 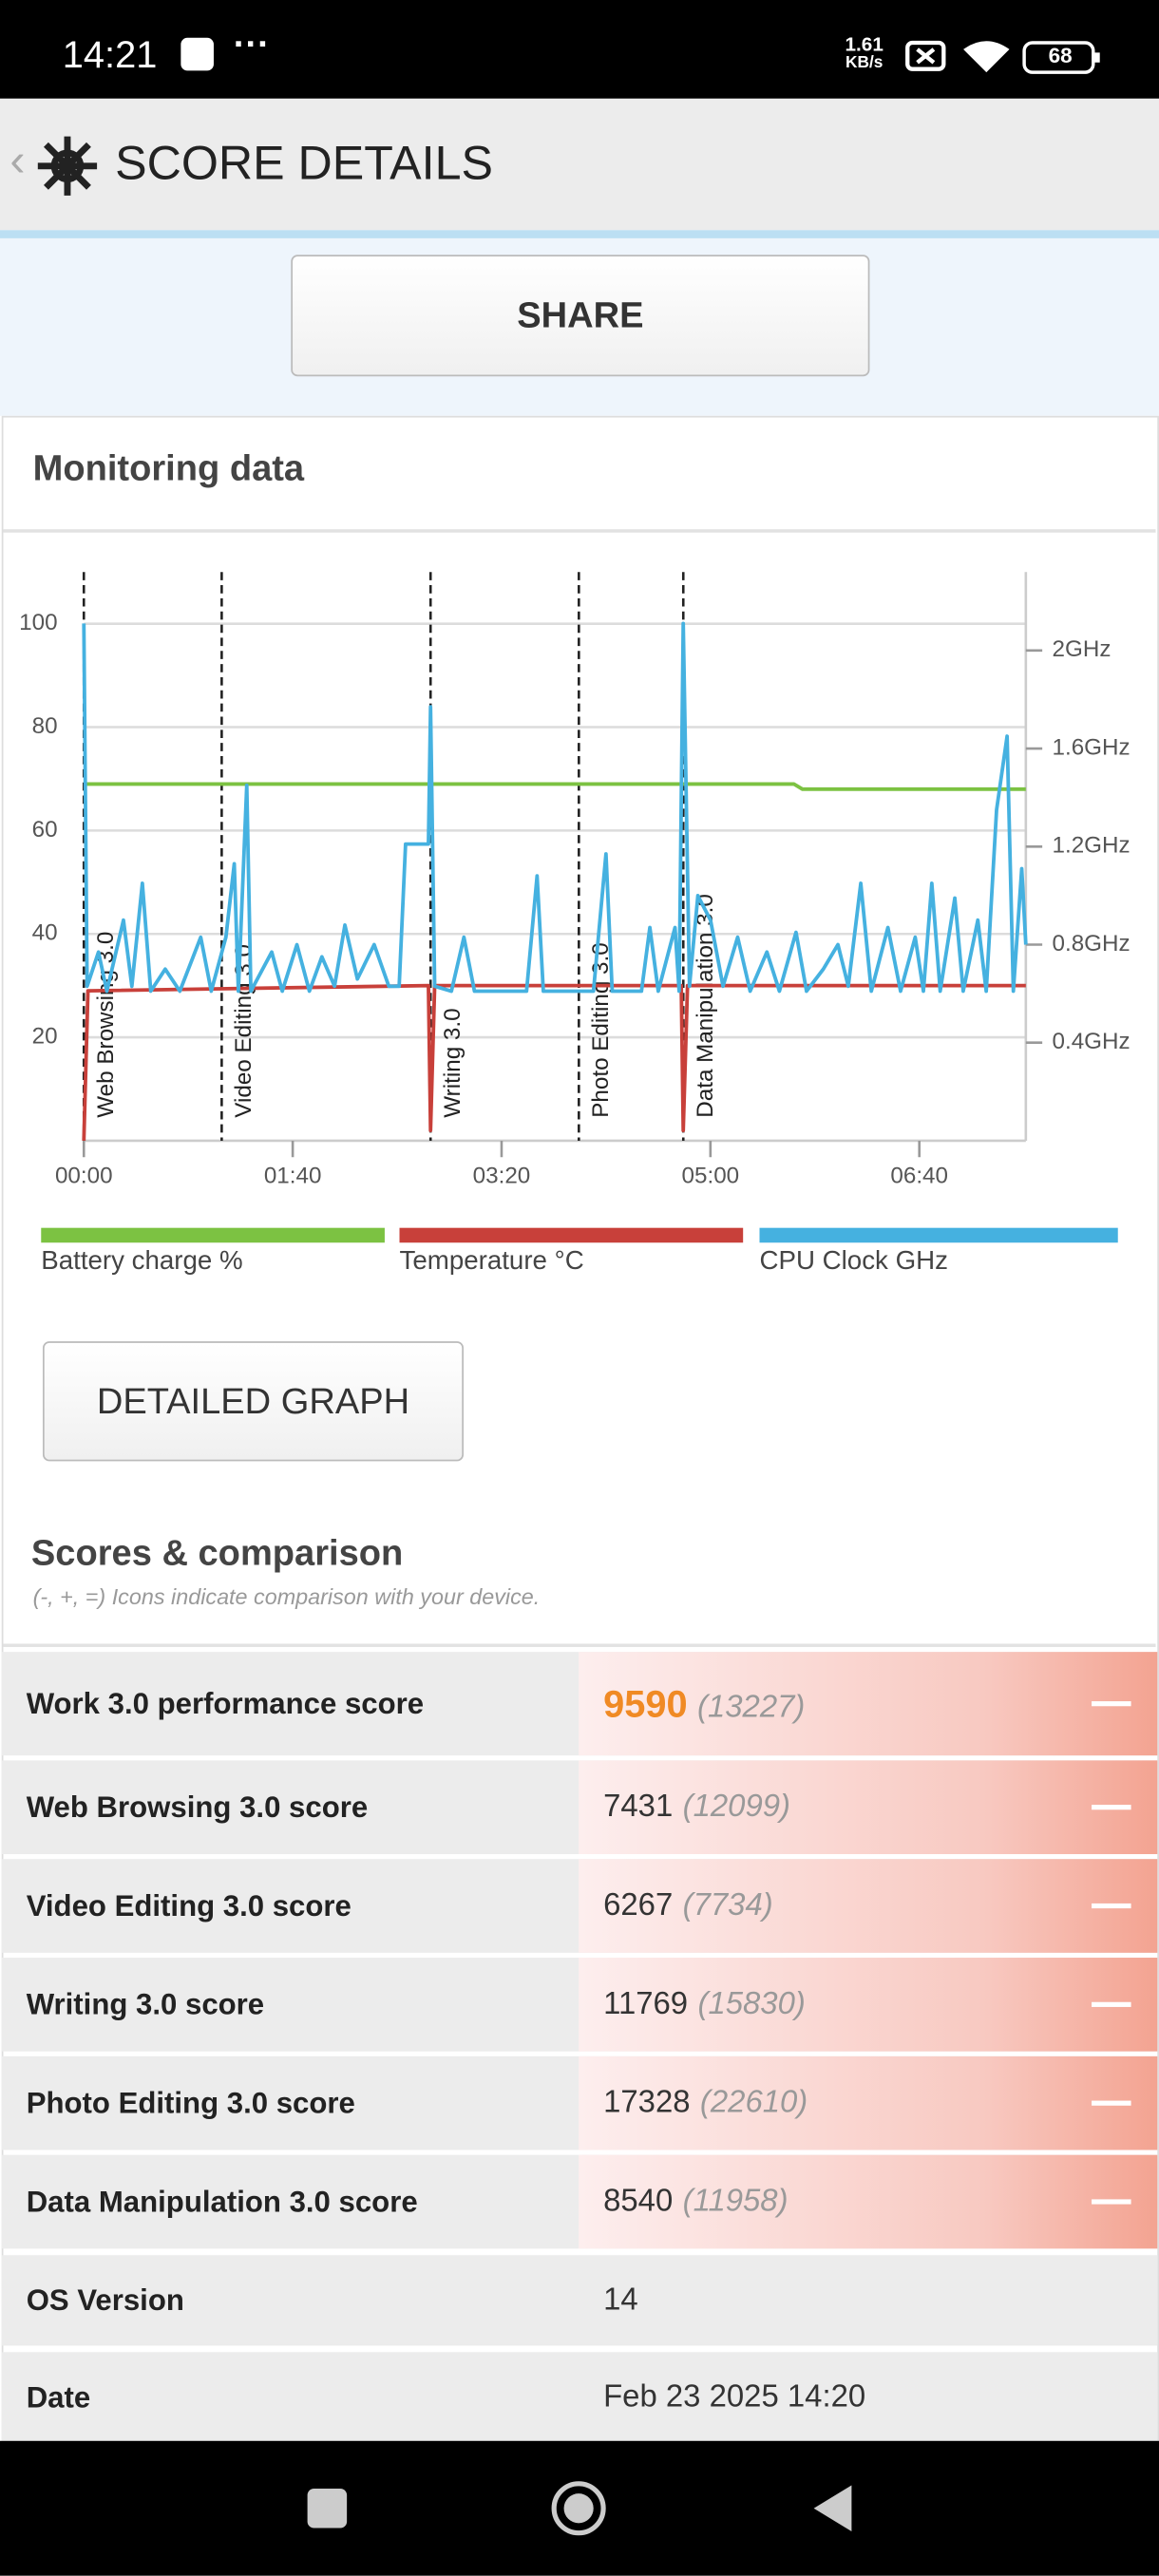 I want to click on section-label: Writing 3.0, so click(x=453, y=1062).